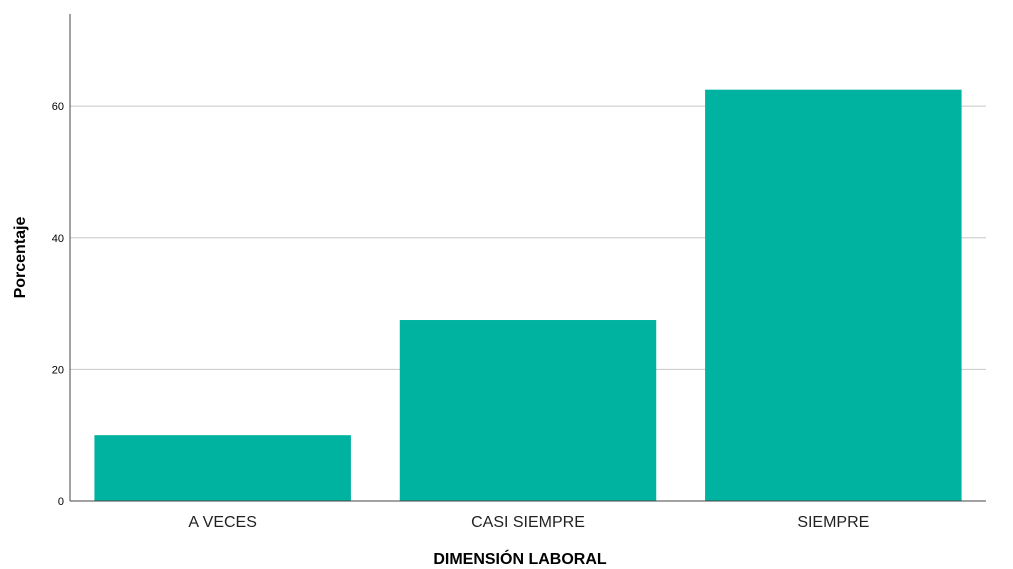 The image size is (1013, 569). Describe the element at coordinates (833, 522) in the screenshot. I see `x-category-label: SIEMPRE` at that location.